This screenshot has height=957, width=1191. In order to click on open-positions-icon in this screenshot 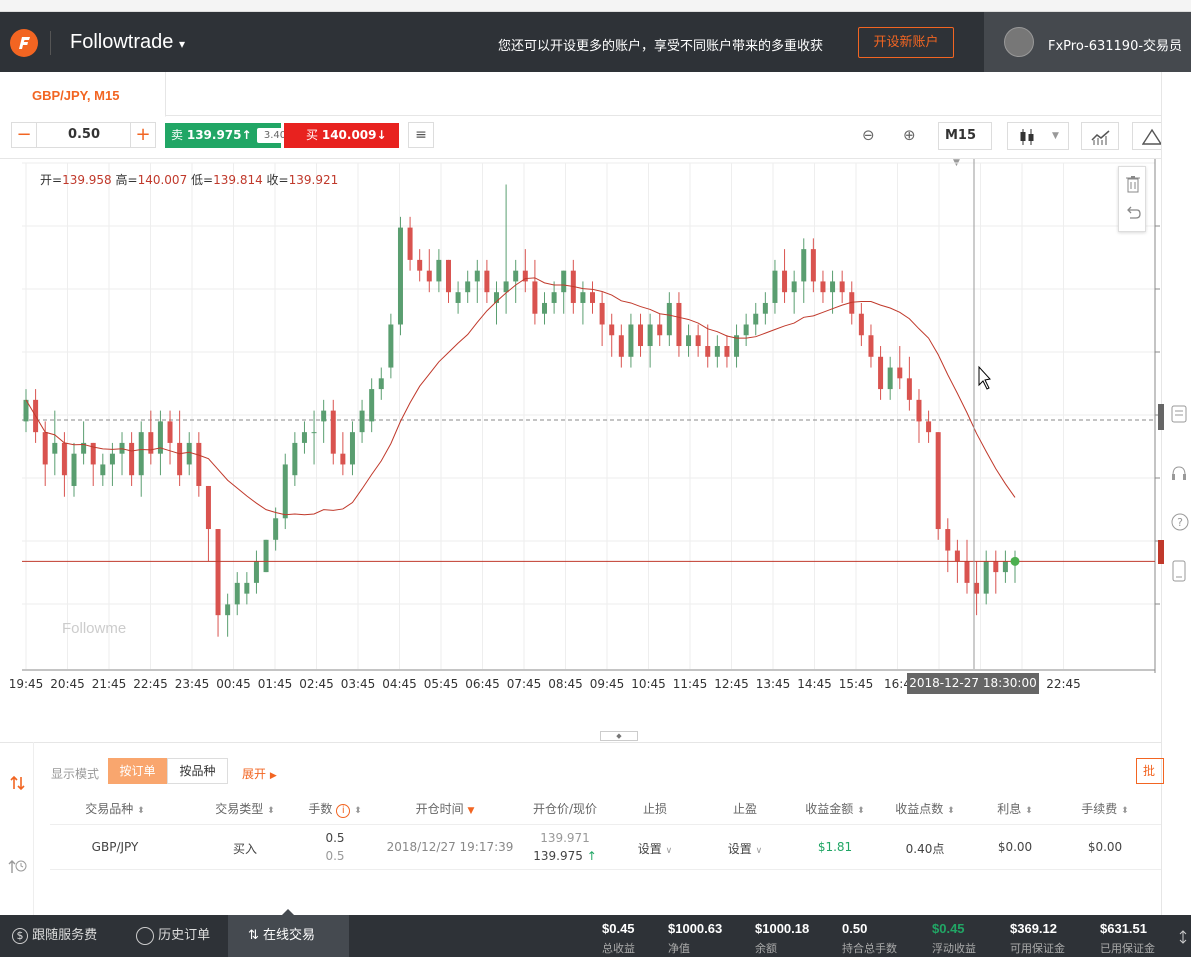, I will do `click(18, 783)`.